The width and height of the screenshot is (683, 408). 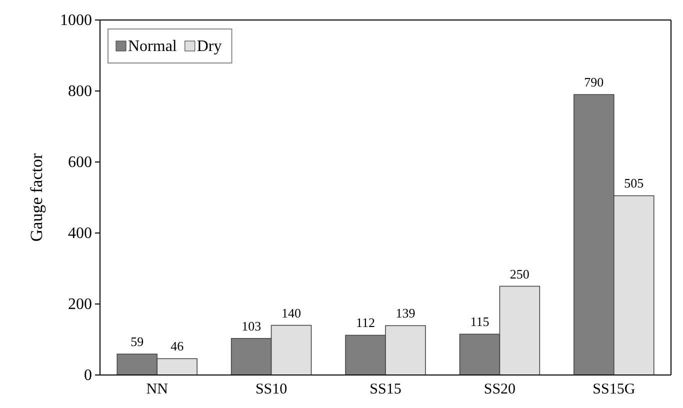 I want to click on x-tick-label: NN, so click(x=157, y=390).